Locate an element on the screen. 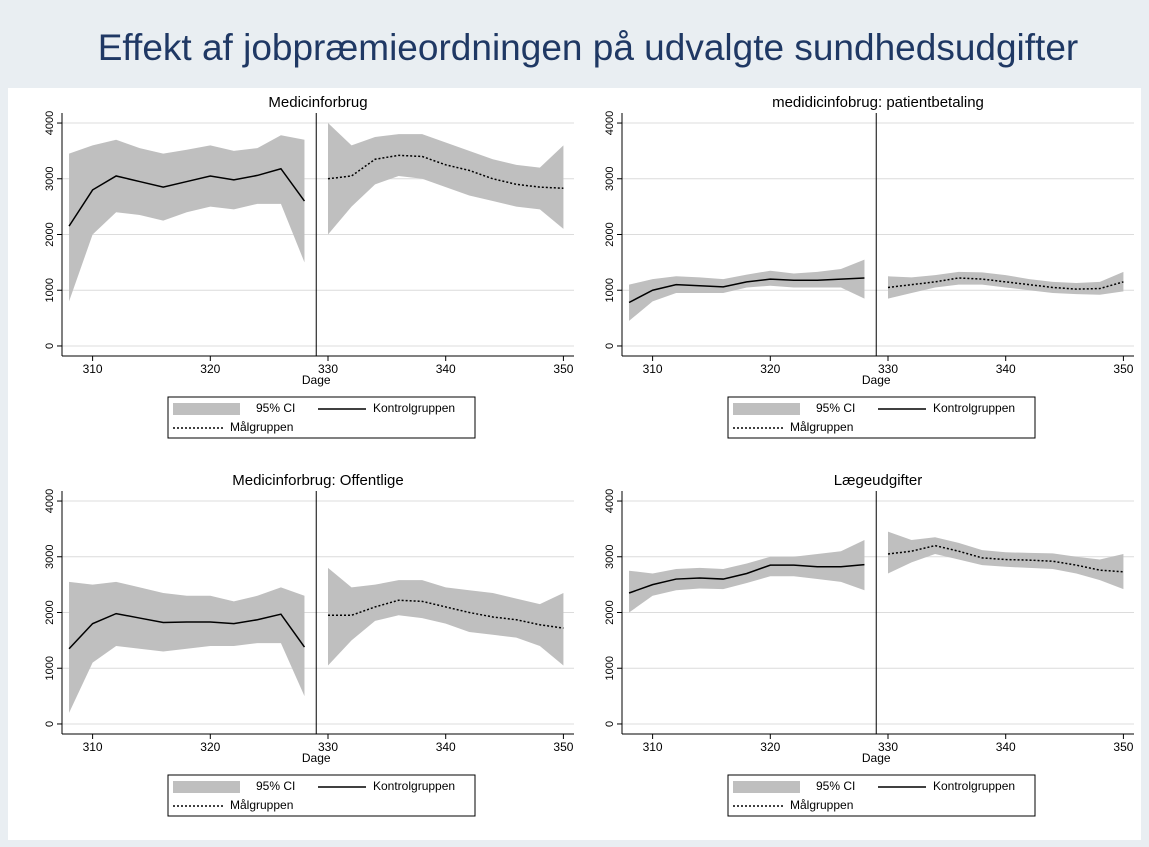 This screenshot has width=1149, height=847. panel-title: medidicinfobrug: patientbetaling is located at coordinates (878, 102).